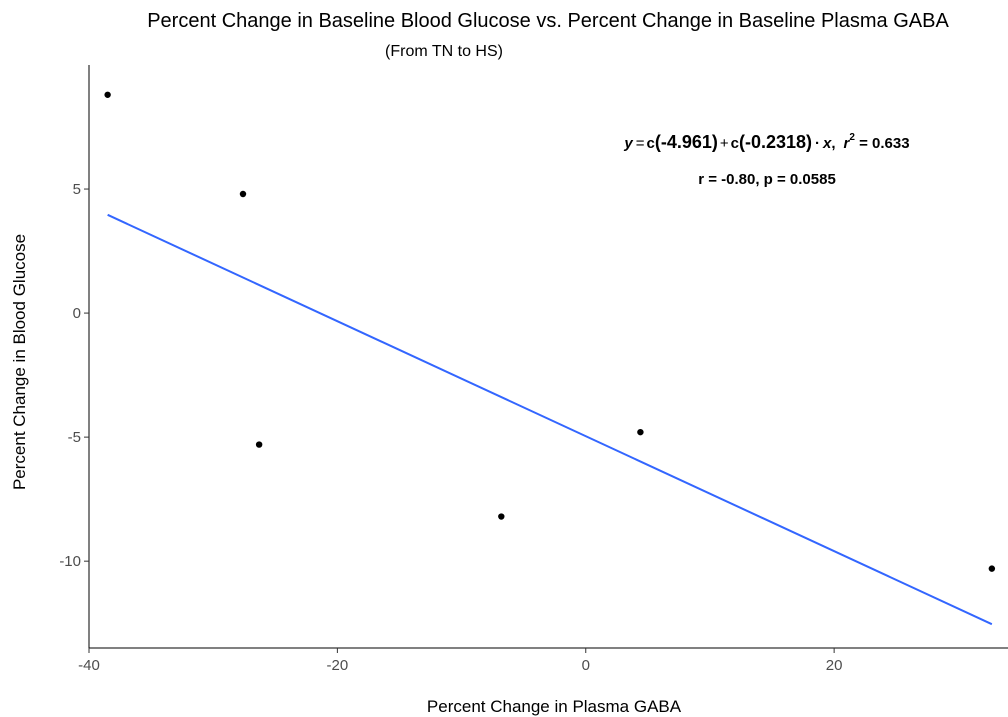 Image resolution: width=1008 pixels, height=717 pixels. What do you see at coordinates (847, 143) in the screenshot?
I see `eq-r-symbol: r` at bounding box center [847, 143].